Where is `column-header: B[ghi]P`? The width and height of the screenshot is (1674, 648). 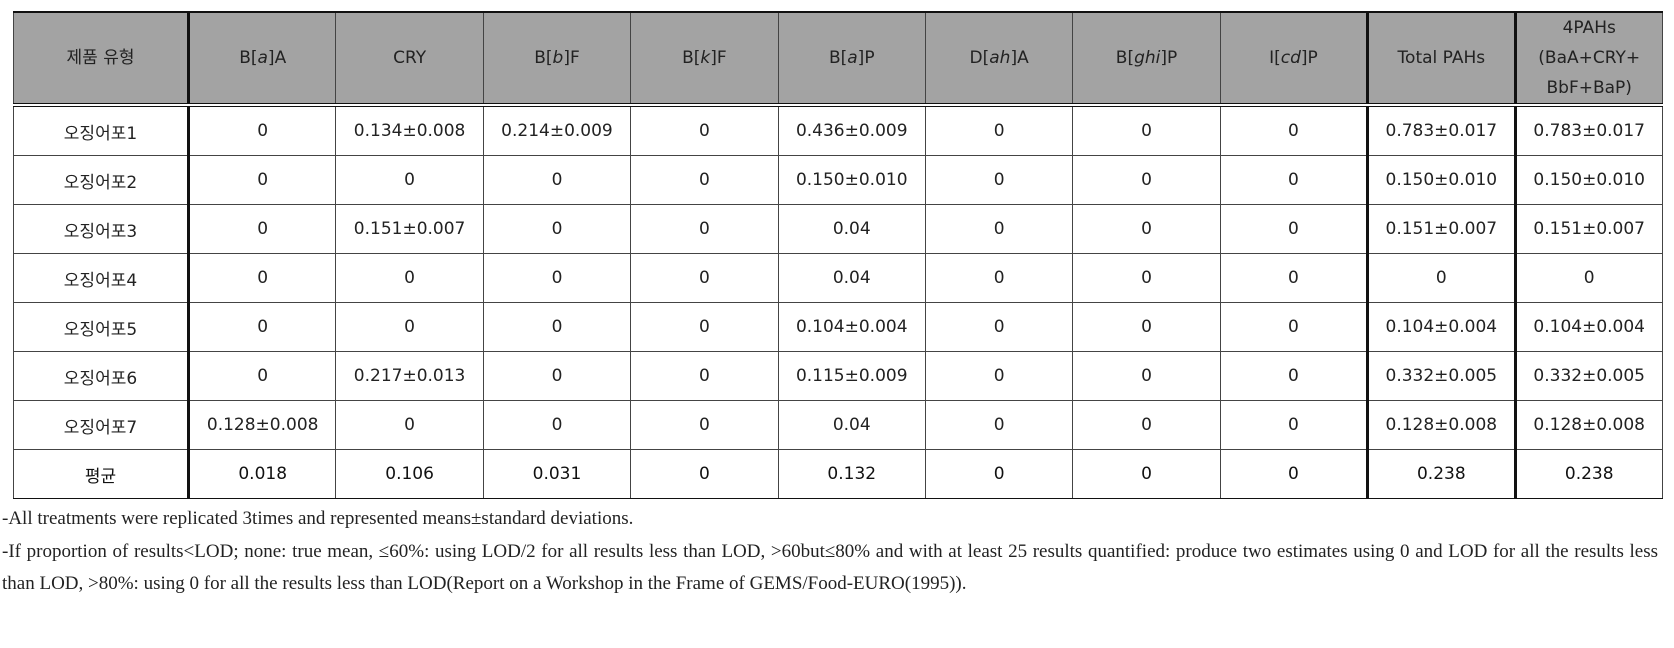 column-header: B[ghi]P is located at coordinates (1146, 59).